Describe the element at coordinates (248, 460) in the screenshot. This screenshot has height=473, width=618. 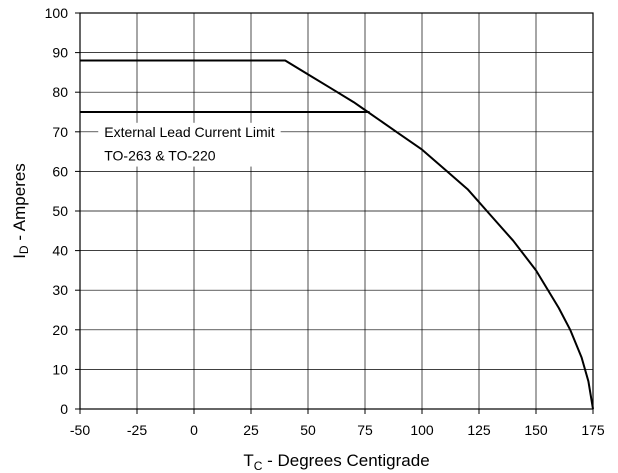
I see `x-axis-label-main: T` at that location.